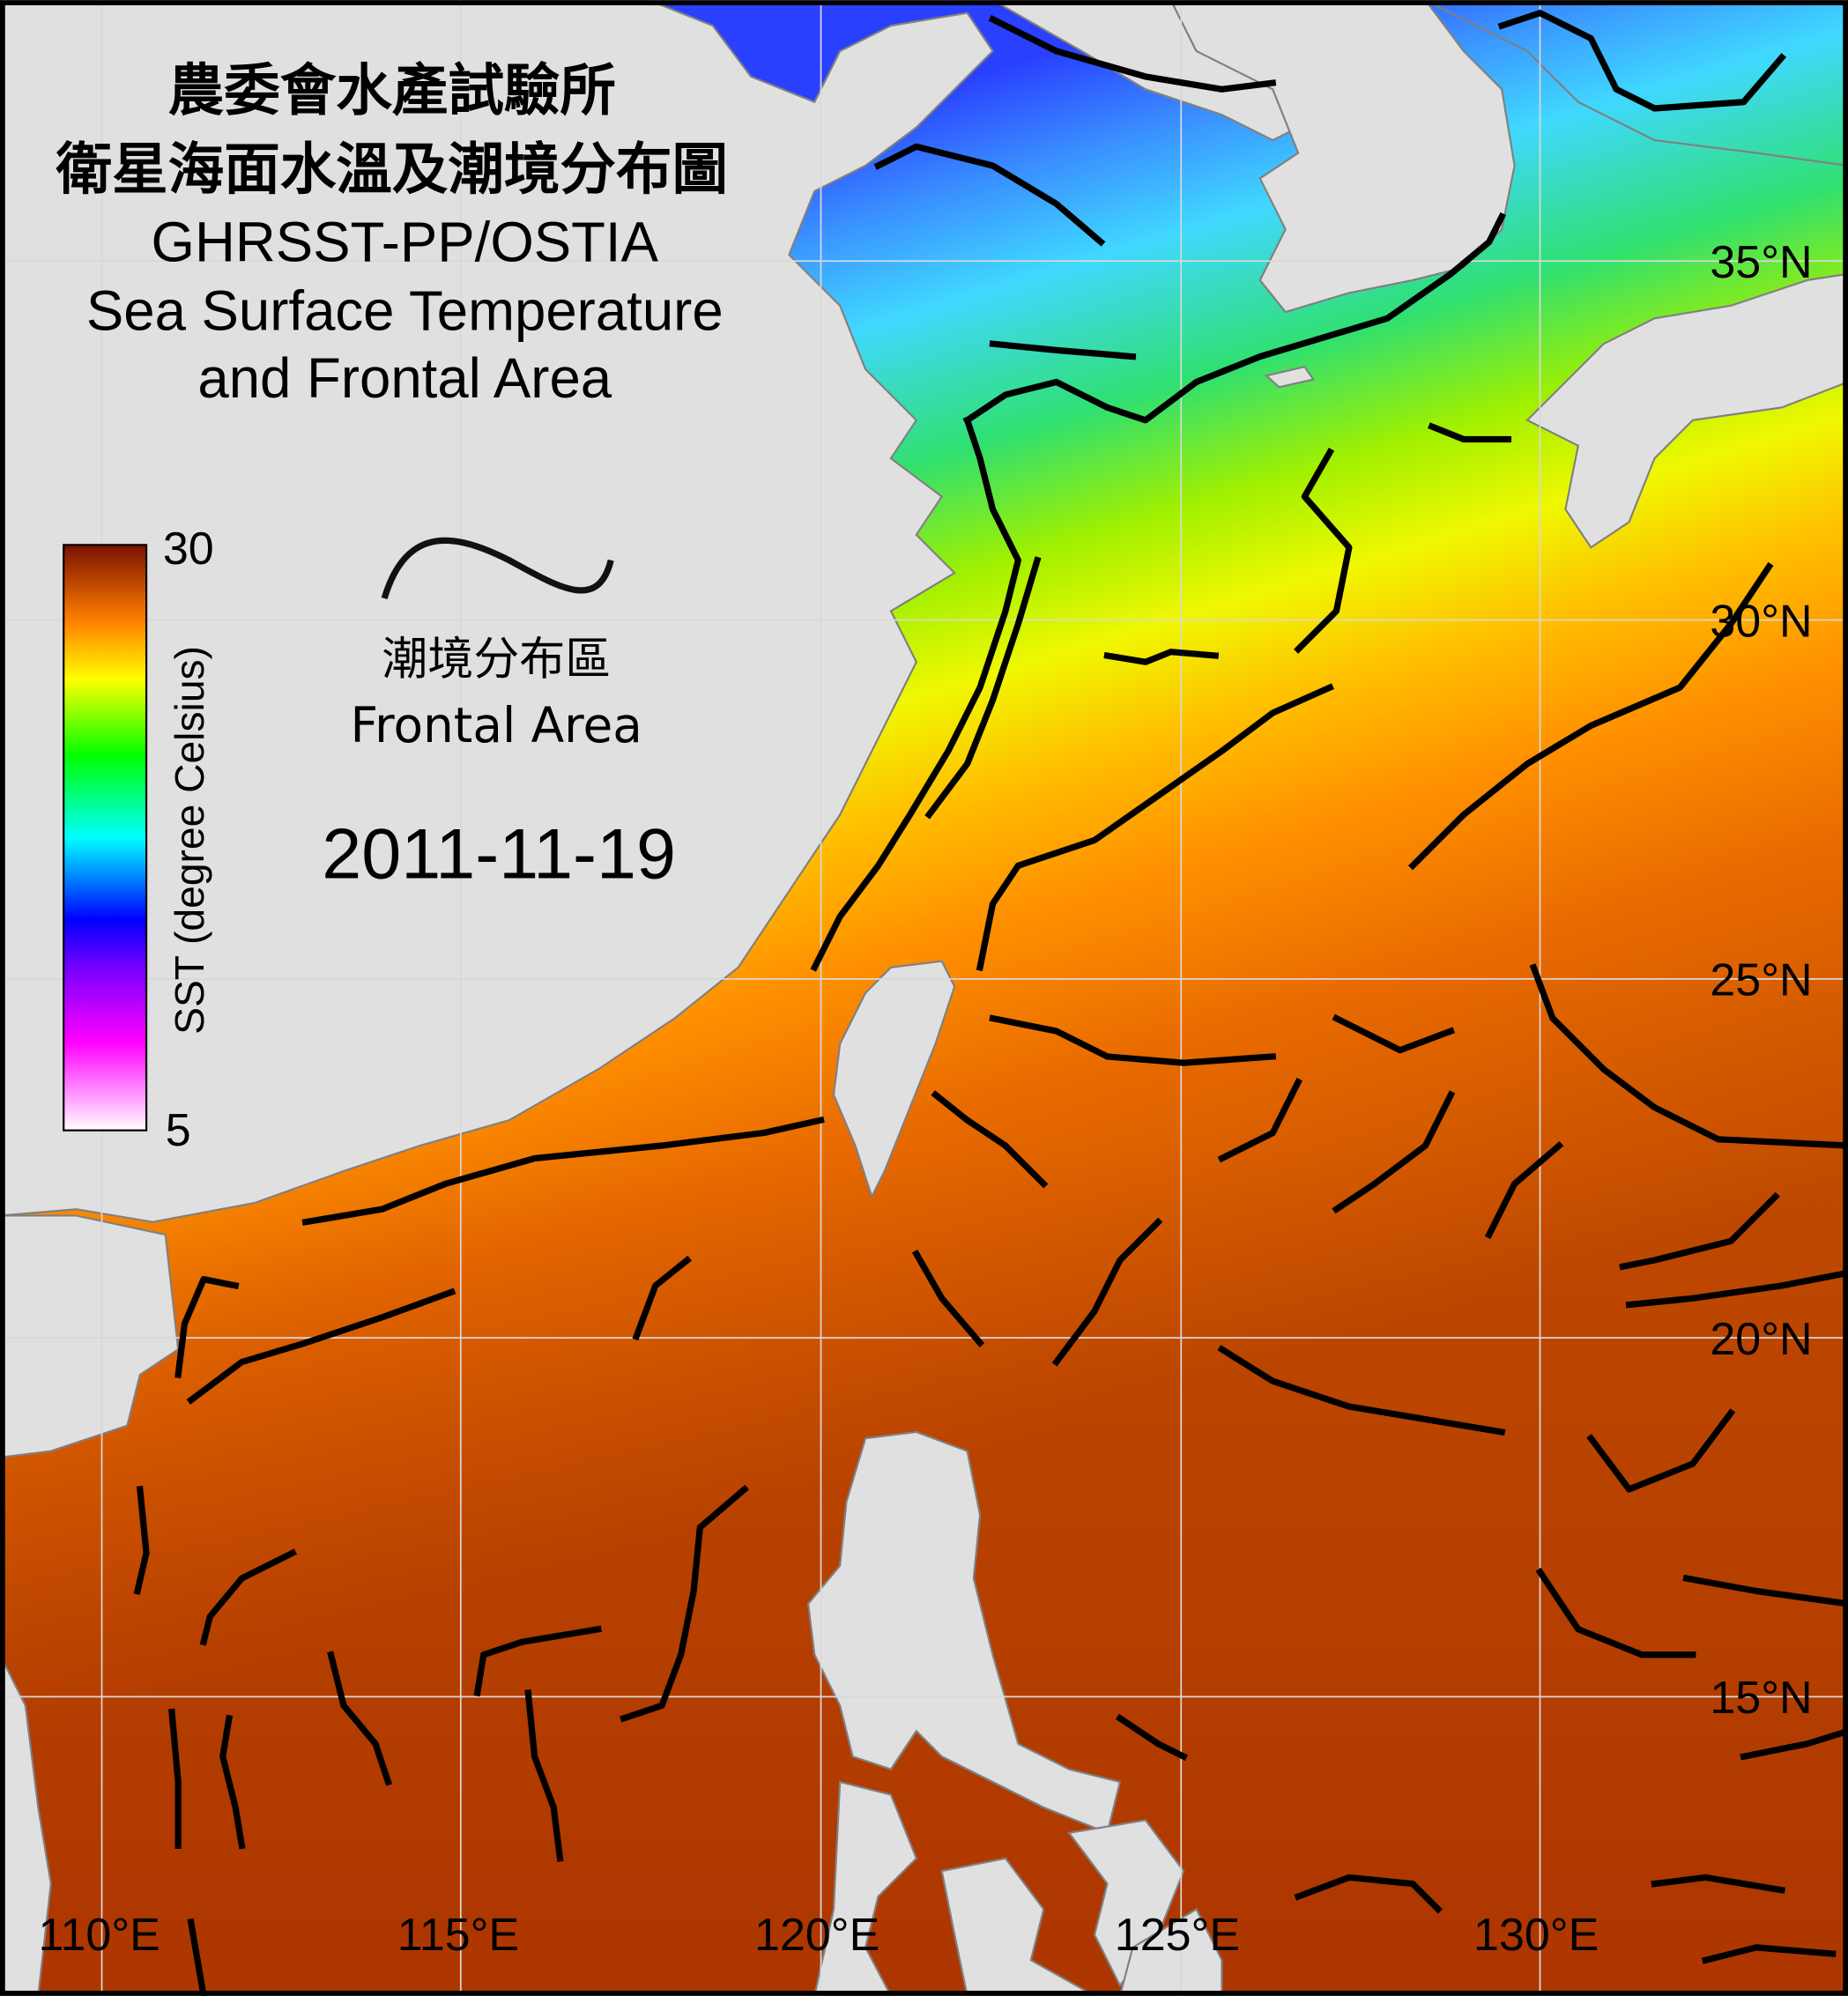 The height and width of the screenshot is (1996, 1848). Describe the element at coordinates (26, 1825) in the screenshot. I see `land-indochina` at that location.